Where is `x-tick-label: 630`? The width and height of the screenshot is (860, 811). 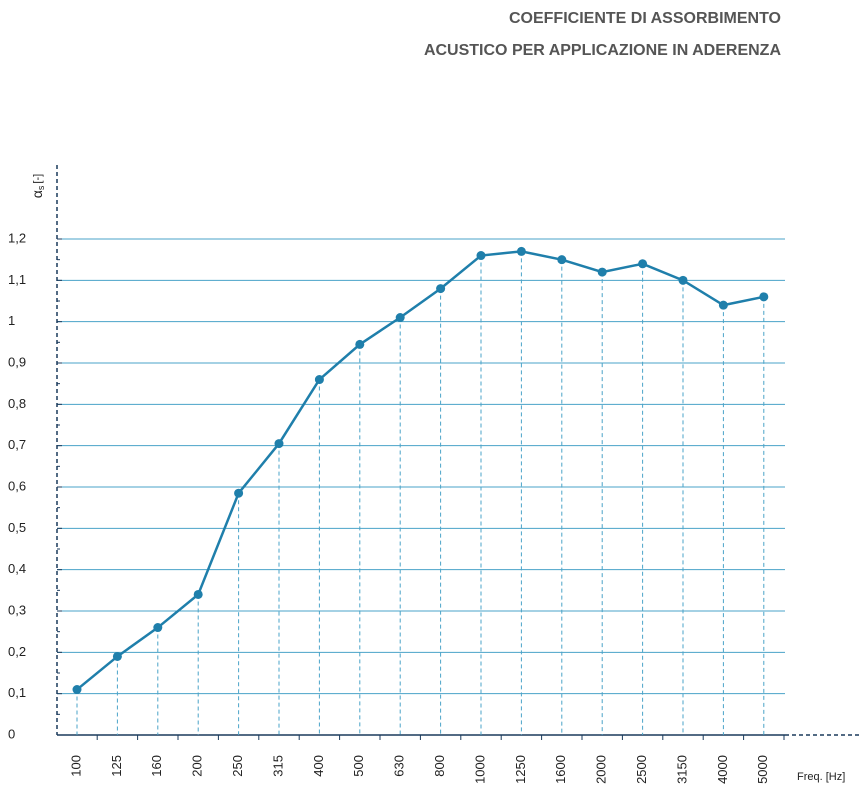 x-tick-label: 630 is located at coordinates (399, 766).